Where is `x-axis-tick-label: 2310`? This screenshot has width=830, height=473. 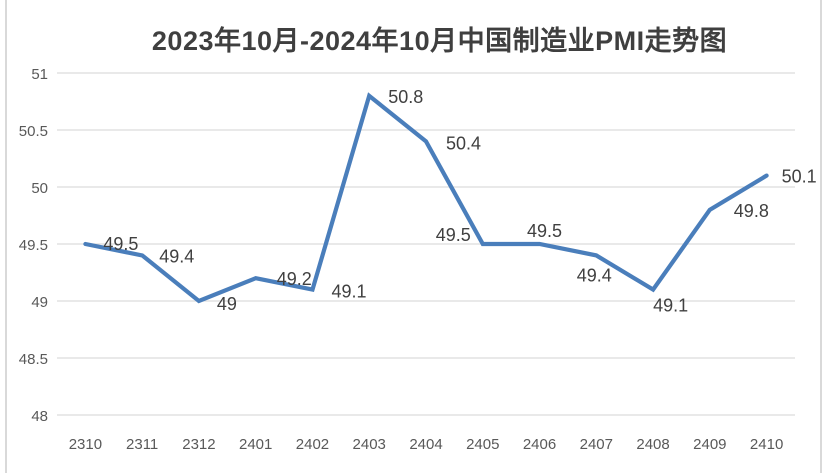 x-axis-tick-label: 2310 is located at coordinates (85, 444).